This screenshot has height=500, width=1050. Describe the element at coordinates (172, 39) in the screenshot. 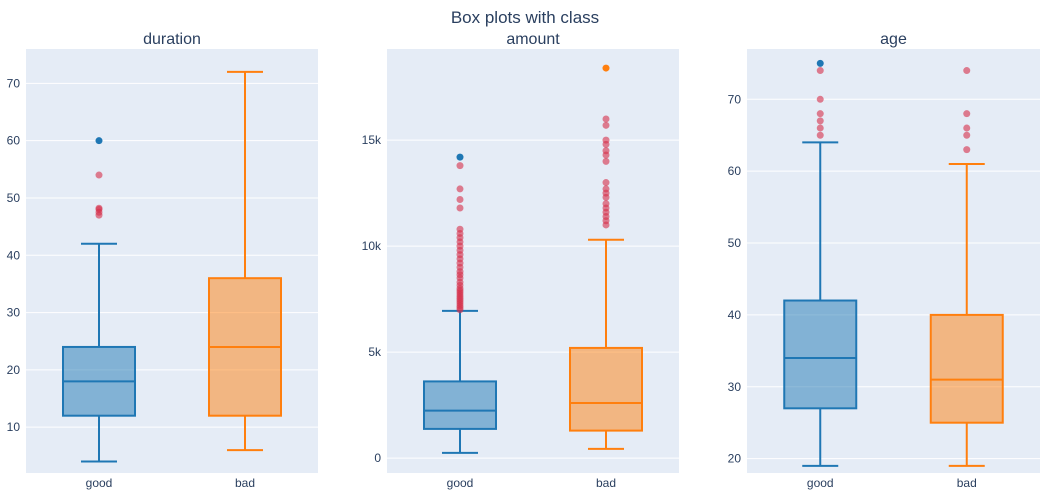

I see `subplot-title: duration` at that location.